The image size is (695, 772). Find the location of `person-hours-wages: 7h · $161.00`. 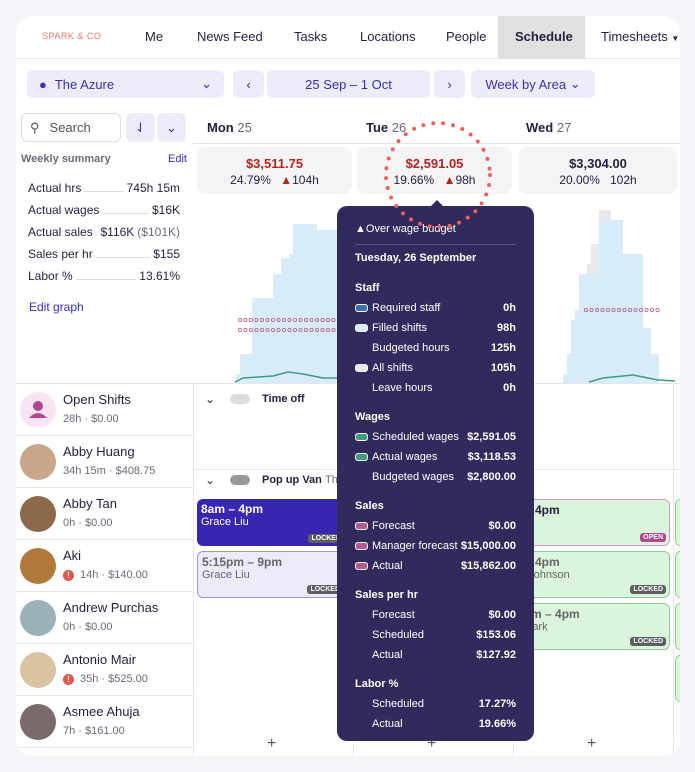

person-hours-wages: 7h · $161.00 is located at coordinates (94, 731).